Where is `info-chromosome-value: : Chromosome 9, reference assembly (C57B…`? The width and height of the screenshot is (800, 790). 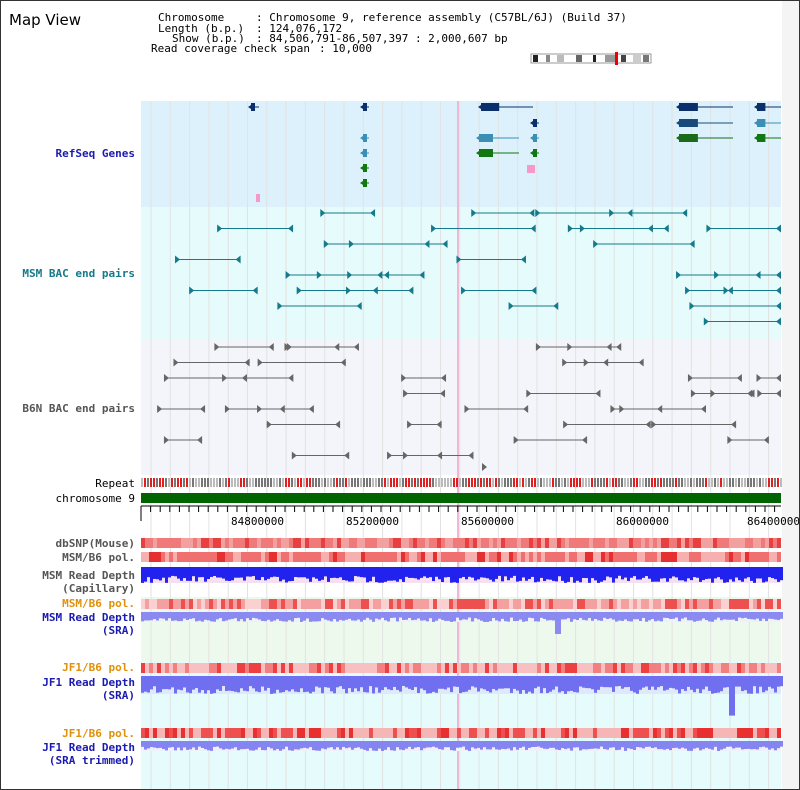 info-chromosome-value: : Chromosome 9, reference assembly (C57B… is located at coordinates (441, 17).